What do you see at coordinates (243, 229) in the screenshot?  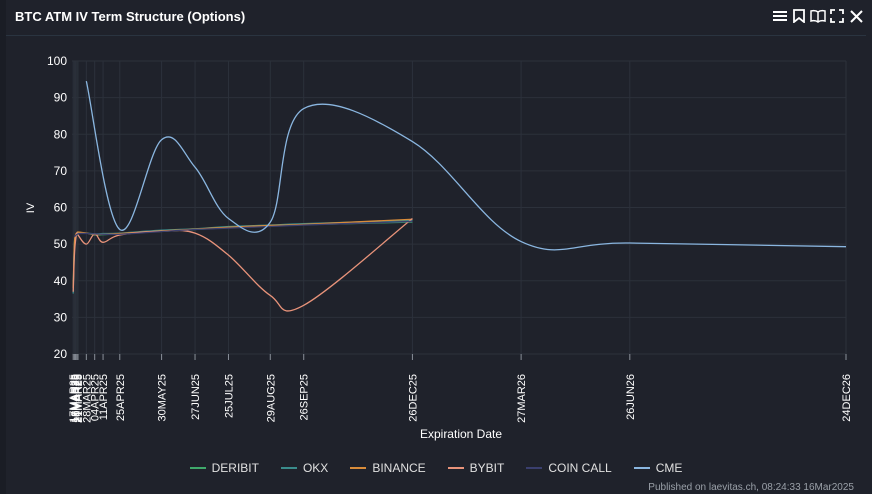 I see `series-line-coin-call` at bounding box center [243, 229].